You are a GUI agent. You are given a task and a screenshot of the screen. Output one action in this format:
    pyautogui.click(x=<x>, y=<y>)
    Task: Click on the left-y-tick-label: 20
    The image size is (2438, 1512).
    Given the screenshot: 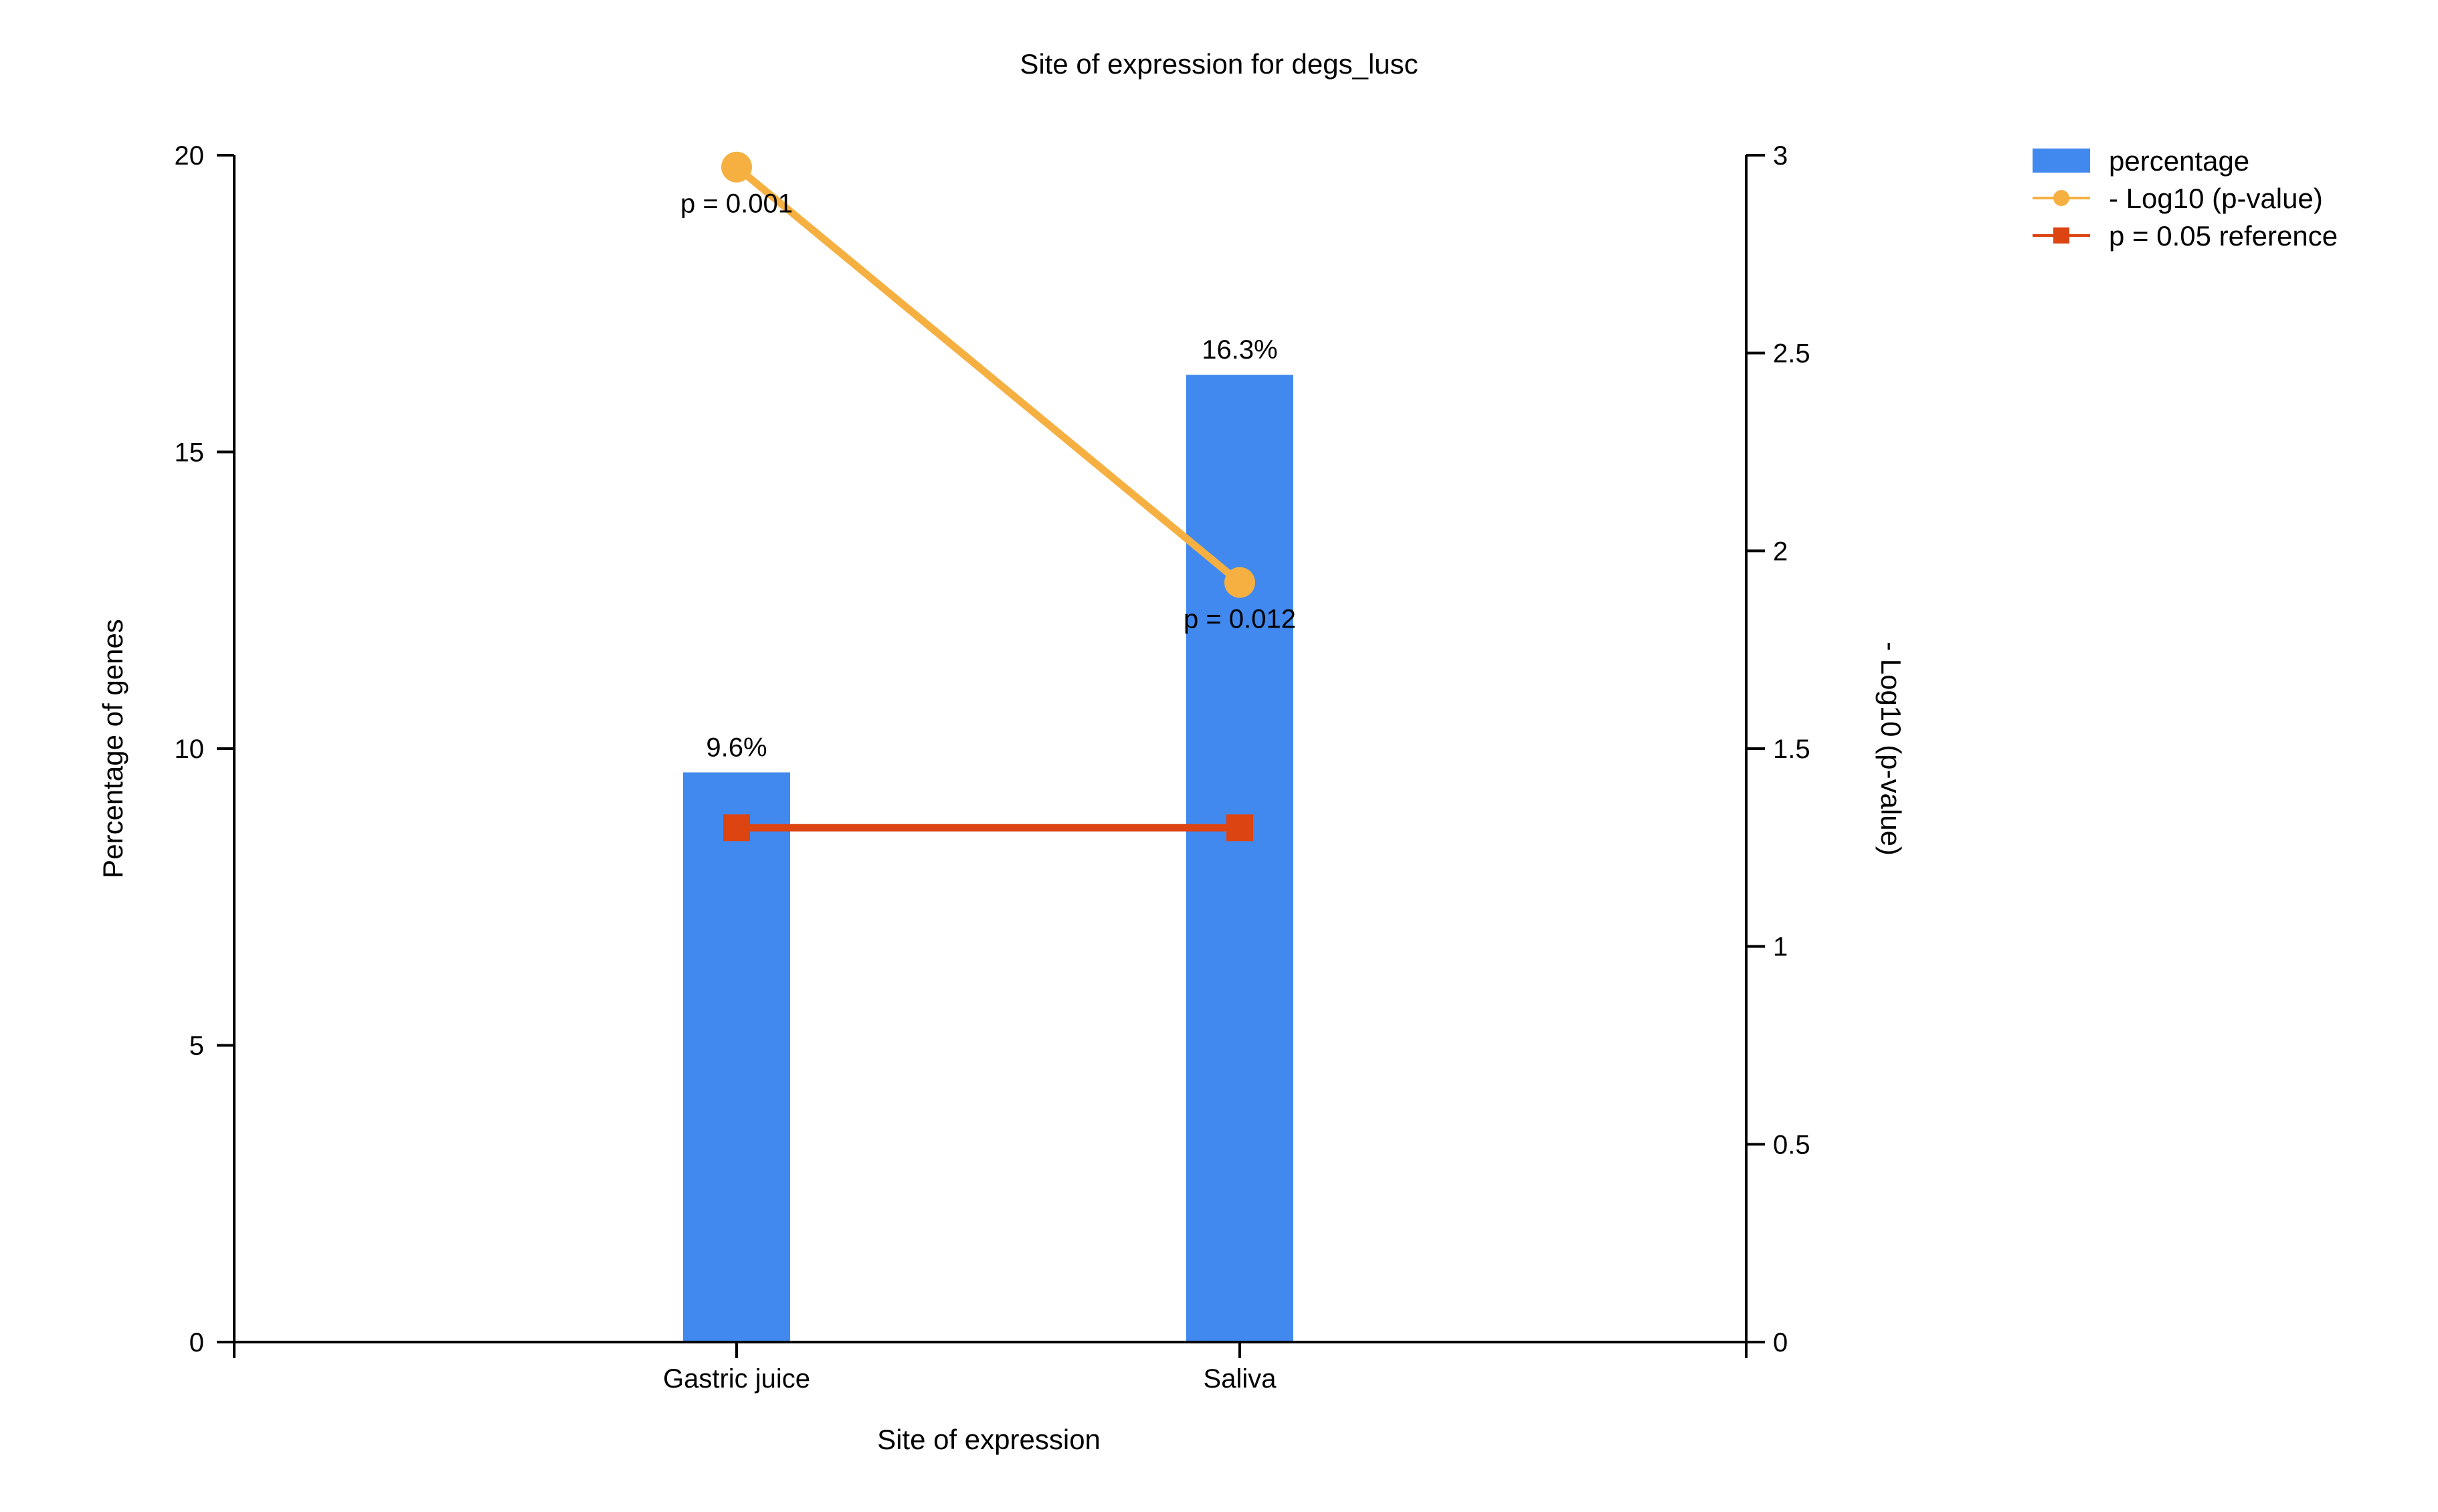 What is the action you would take?
    pyautogui.click(x=190, y=156)
    